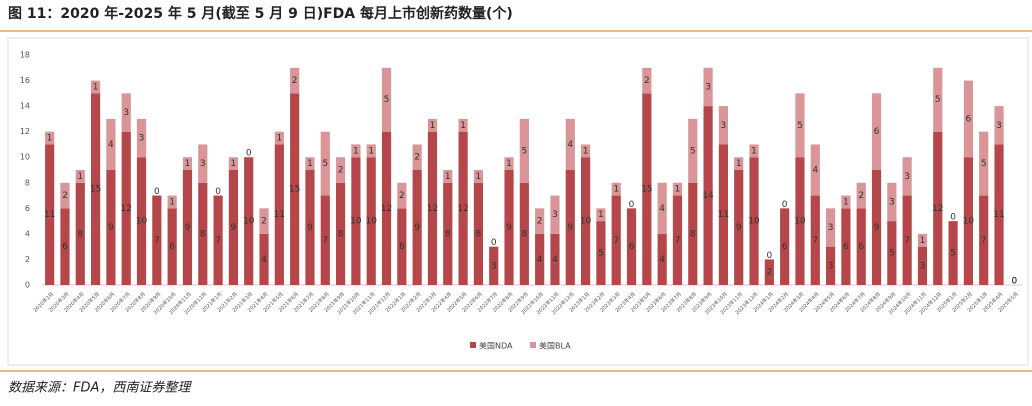 The image size is (1032, 406). I want to click on data-label: 15, so click(95, 190).